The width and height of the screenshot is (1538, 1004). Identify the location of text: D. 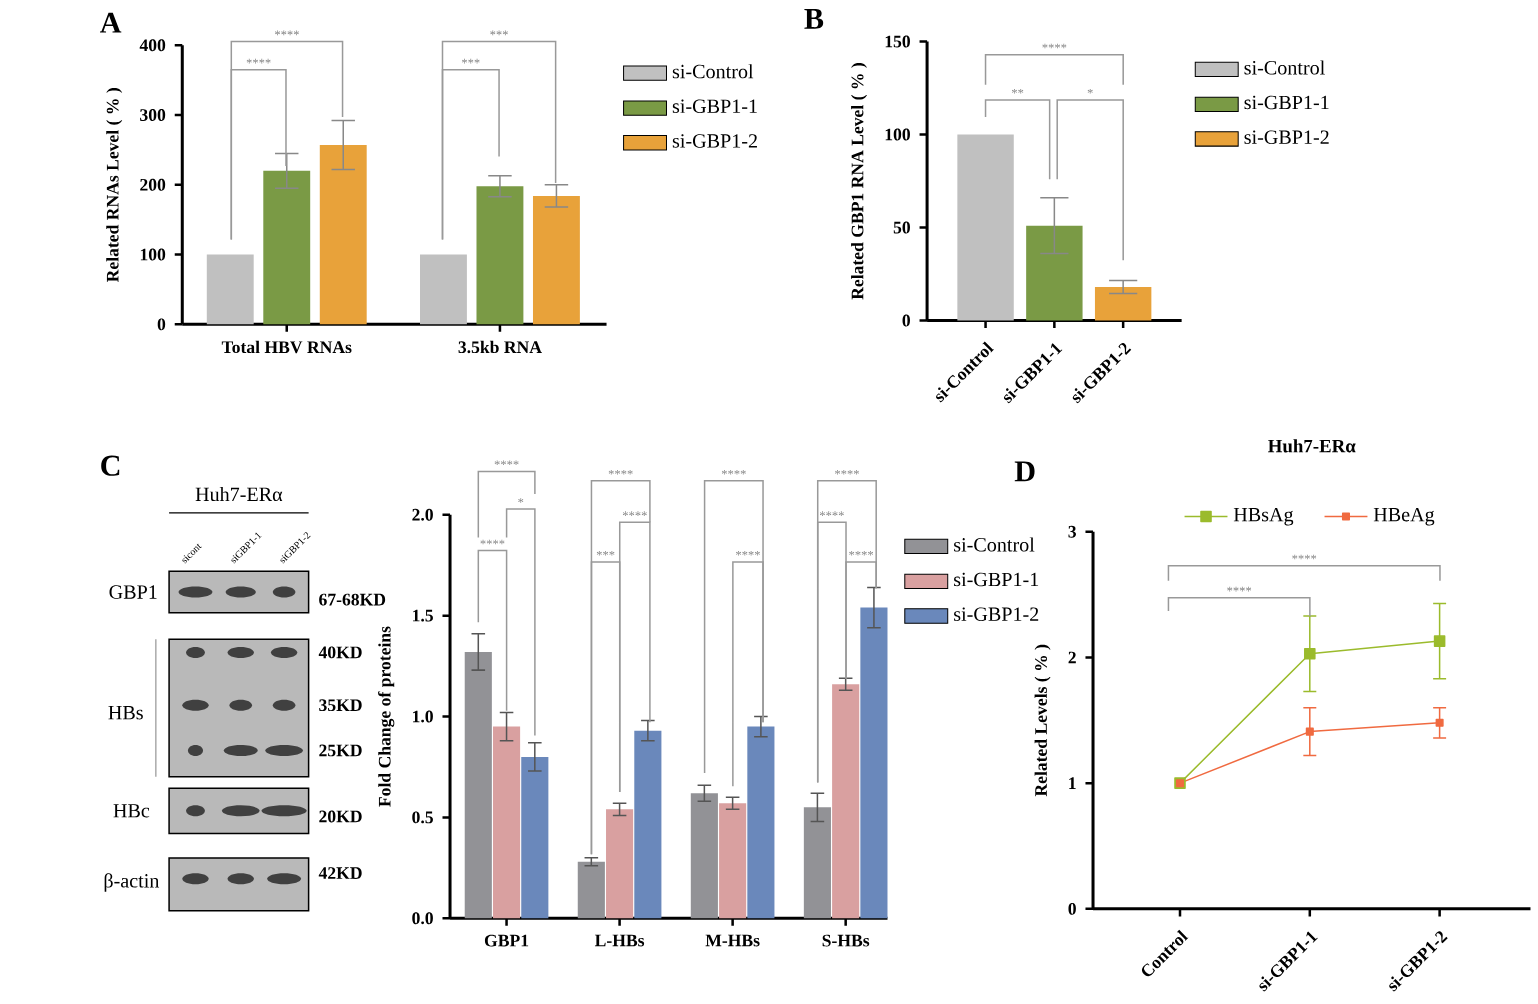
(1024, 471).